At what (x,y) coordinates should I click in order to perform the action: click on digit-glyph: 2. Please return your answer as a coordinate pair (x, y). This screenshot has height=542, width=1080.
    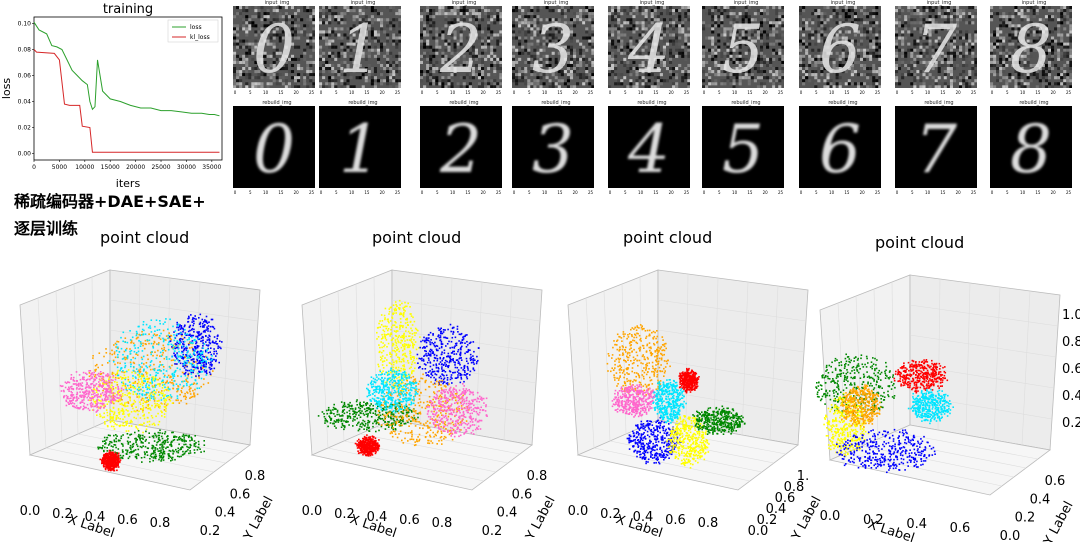
    Looking at the image, I should click on (460, 149).